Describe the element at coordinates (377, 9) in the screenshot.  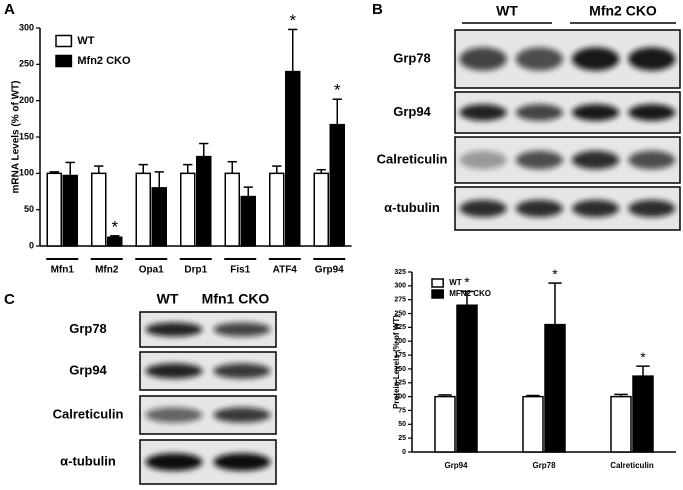
I see `panel-letter: B` at that location.